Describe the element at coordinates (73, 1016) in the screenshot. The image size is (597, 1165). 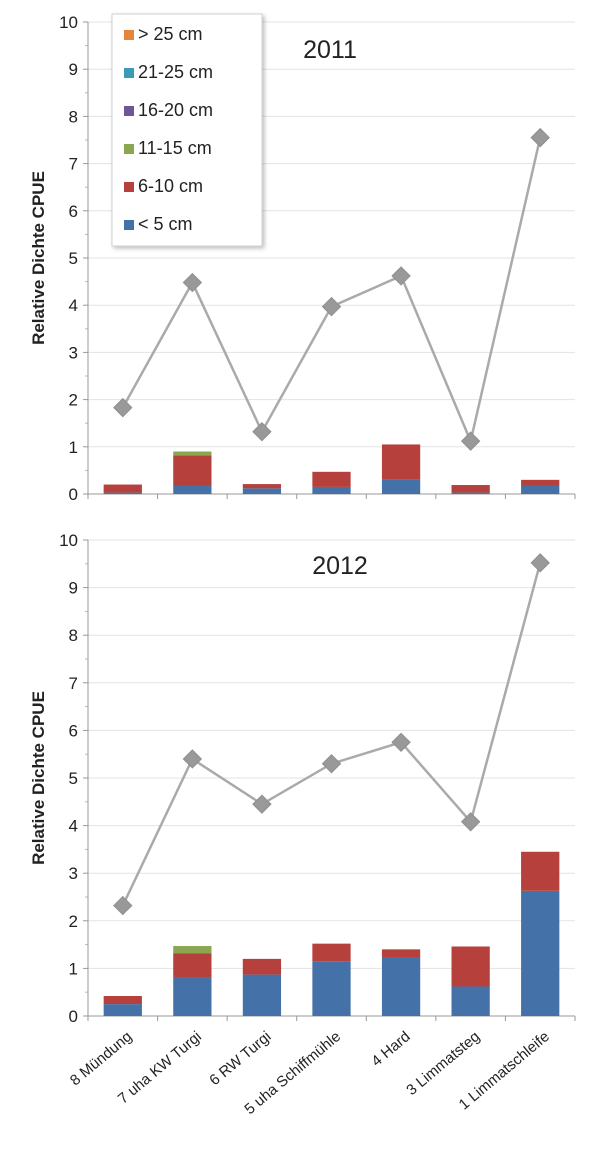
I see `chart1-ytick-label: 0` at that location.